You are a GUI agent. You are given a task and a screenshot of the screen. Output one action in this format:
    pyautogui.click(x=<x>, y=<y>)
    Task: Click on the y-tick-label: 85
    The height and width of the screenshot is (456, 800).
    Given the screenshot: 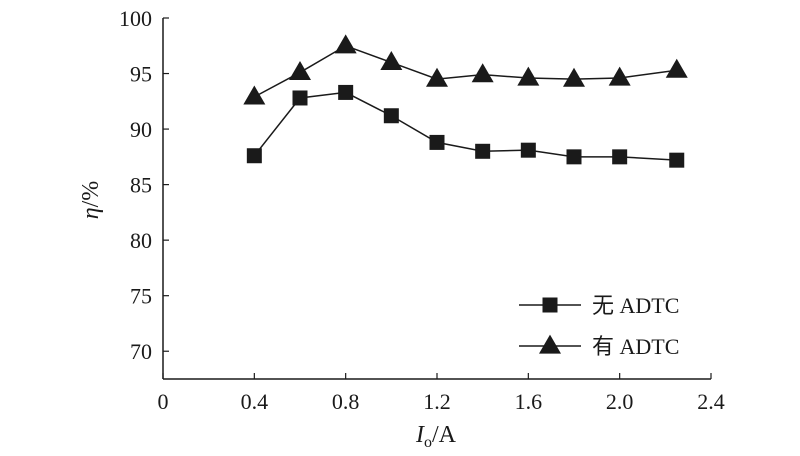 What is the action you would take?
    pyautogui.click(x=141, y=185)
    